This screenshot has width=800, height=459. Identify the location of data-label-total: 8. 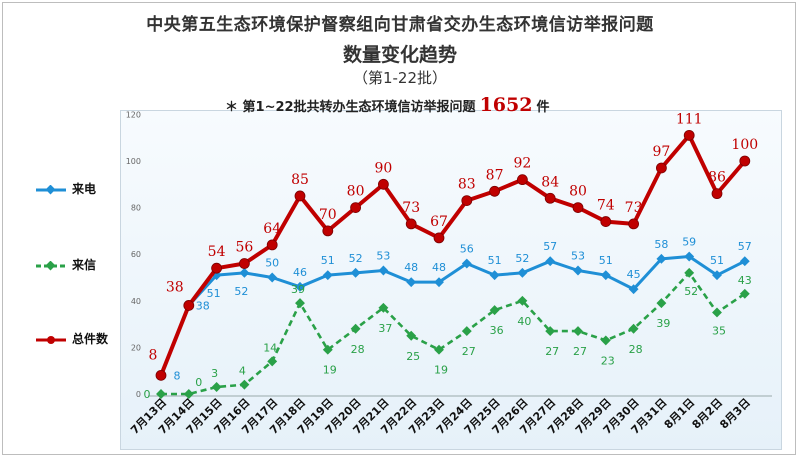
(153, 355).